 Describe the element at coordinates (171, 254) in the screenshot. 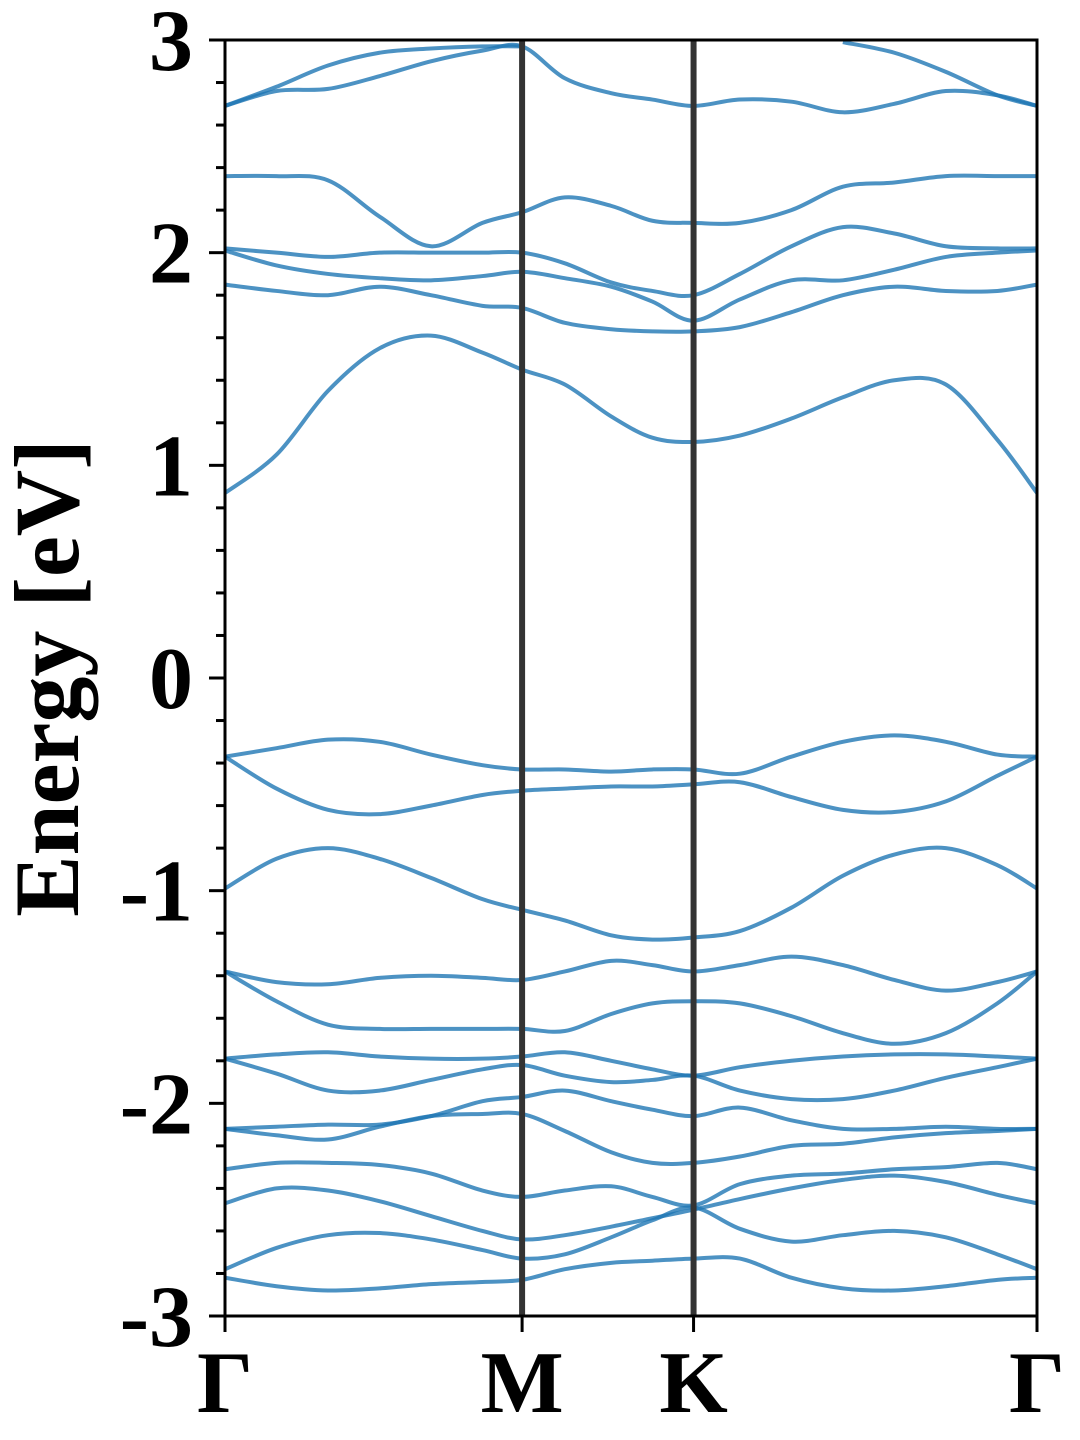

I see `y-tick-label: 2` at that location.